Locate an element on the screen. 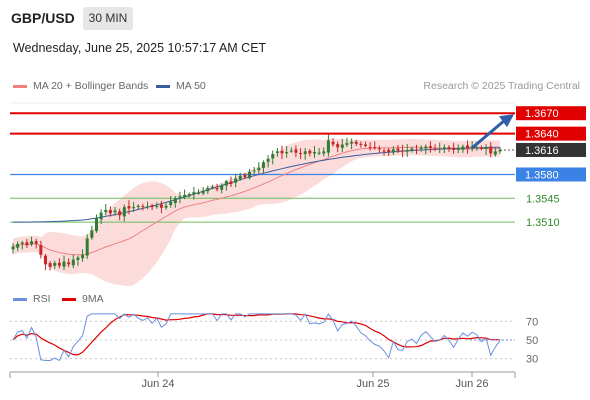 This screenshot has height=400, width=590. forecast-arrow-shaft is located at coordinates (489, 134).